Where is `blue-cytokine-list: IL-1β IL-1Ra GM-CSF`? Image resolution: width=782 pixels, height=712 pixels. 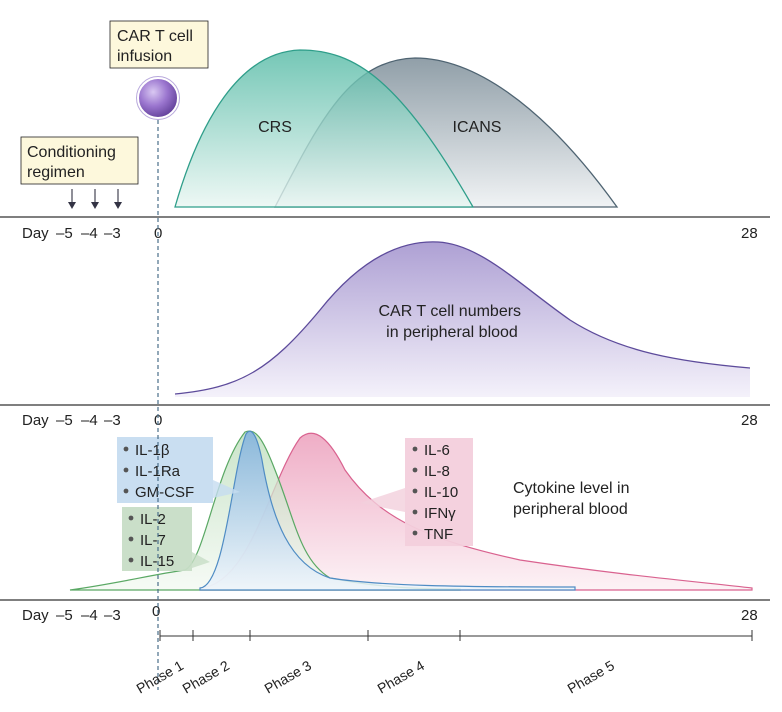
blue-cytokine-list: IL-1β IL-1Ra GM-CSF is located at coordinates (158, 471).